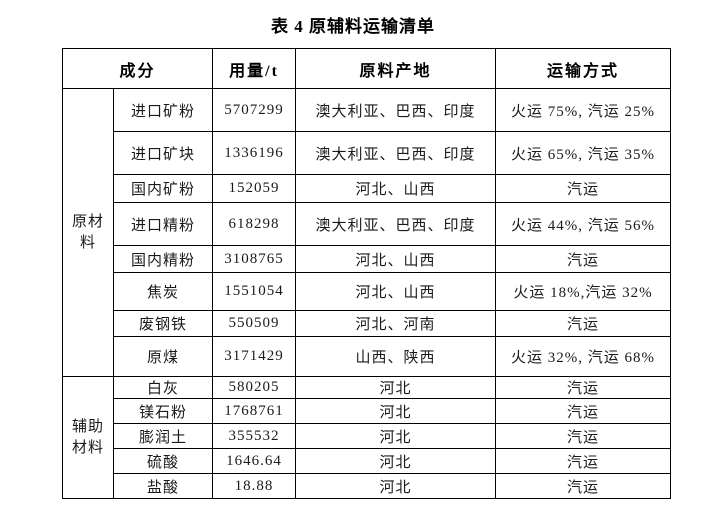 This screenshot has width=706, height=519. I want to click on transport-cell: 火运 65%, 汽运 35%, so click(583, 153).